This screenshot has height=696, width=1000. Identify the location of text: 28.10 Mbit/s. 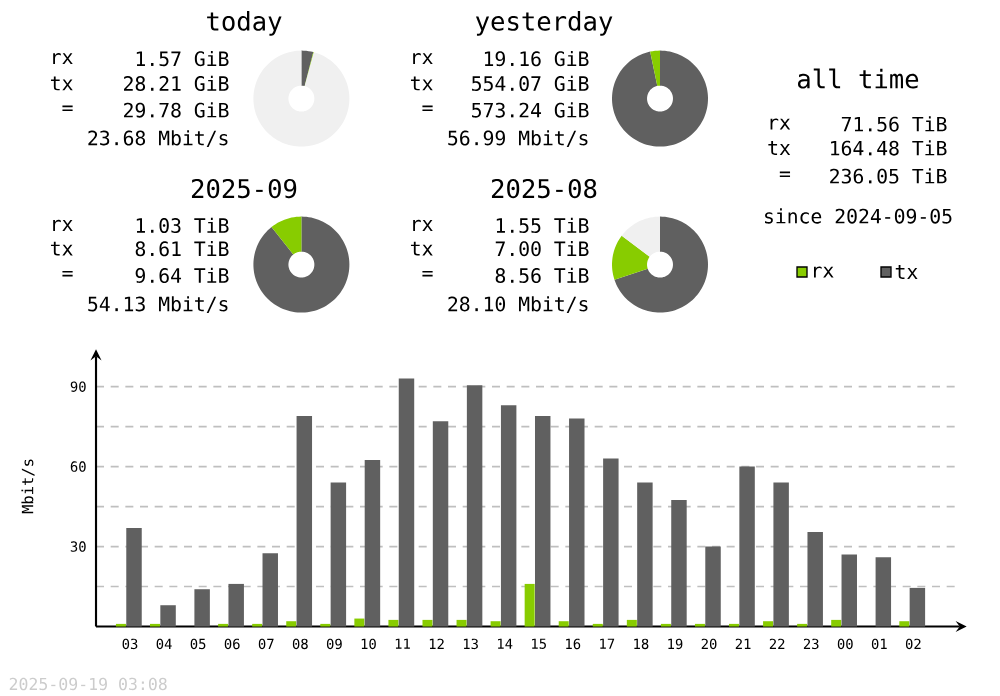
(518, 304).